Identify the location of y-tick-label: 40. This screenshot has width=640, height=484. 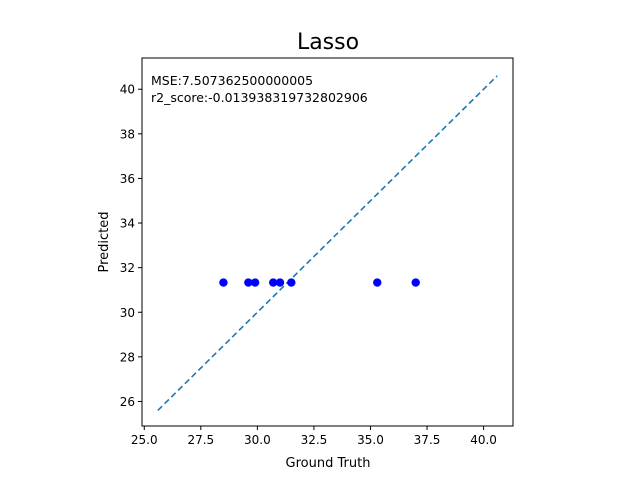
(127, 90).